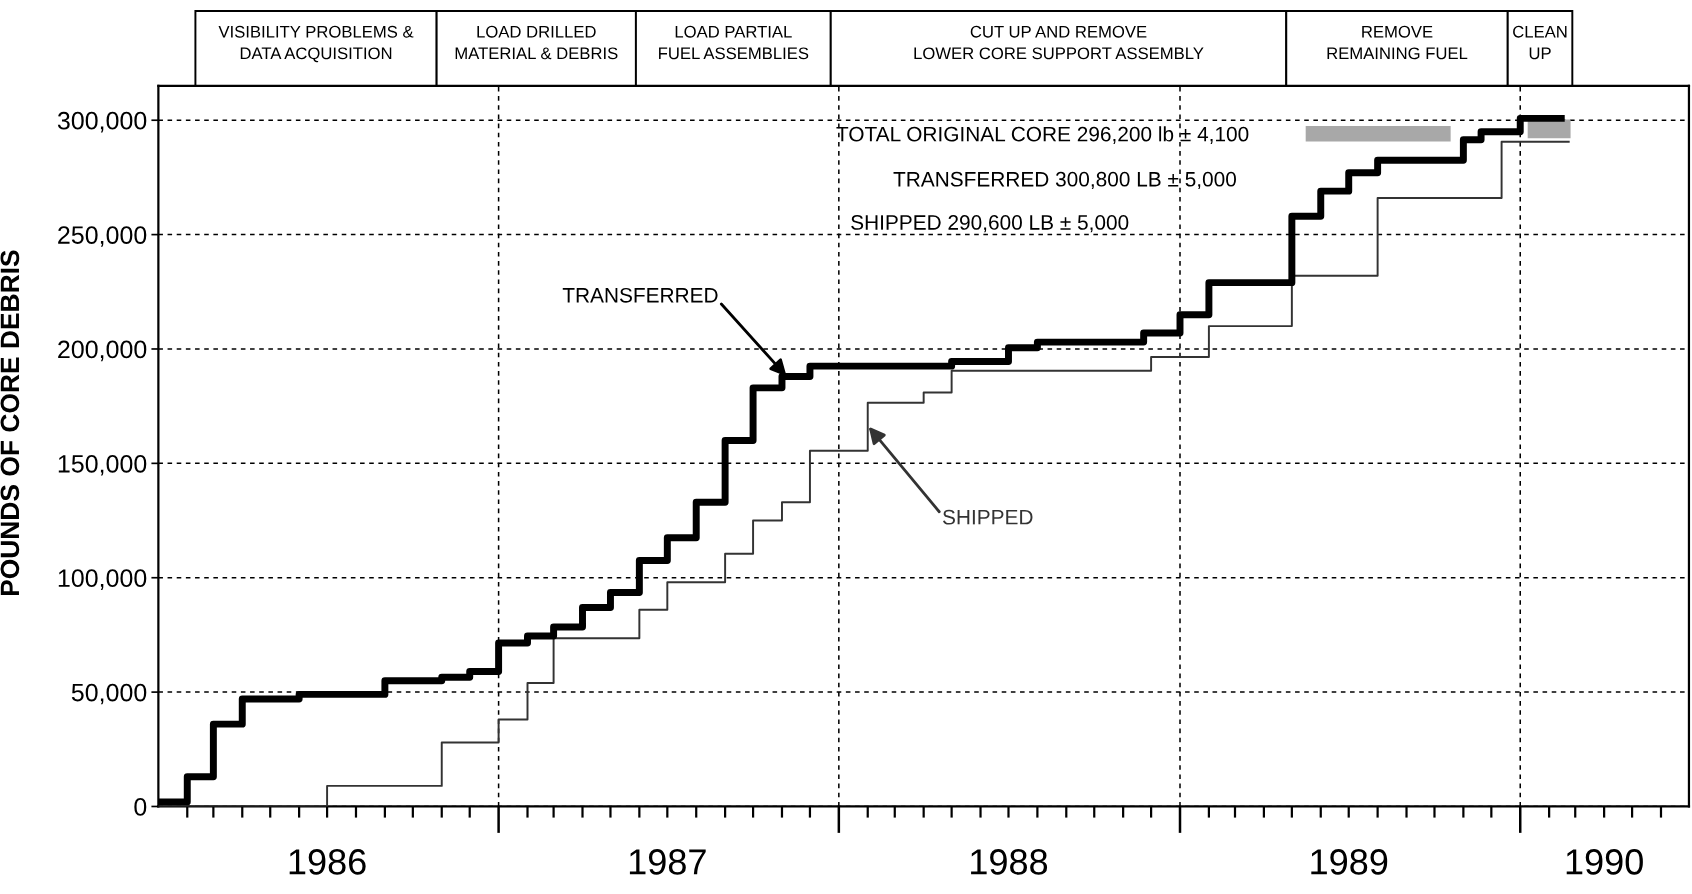  Describe the element at coordinates (102, 236) in the screenshot. I see `y-tick-label: 250,000` at that location.